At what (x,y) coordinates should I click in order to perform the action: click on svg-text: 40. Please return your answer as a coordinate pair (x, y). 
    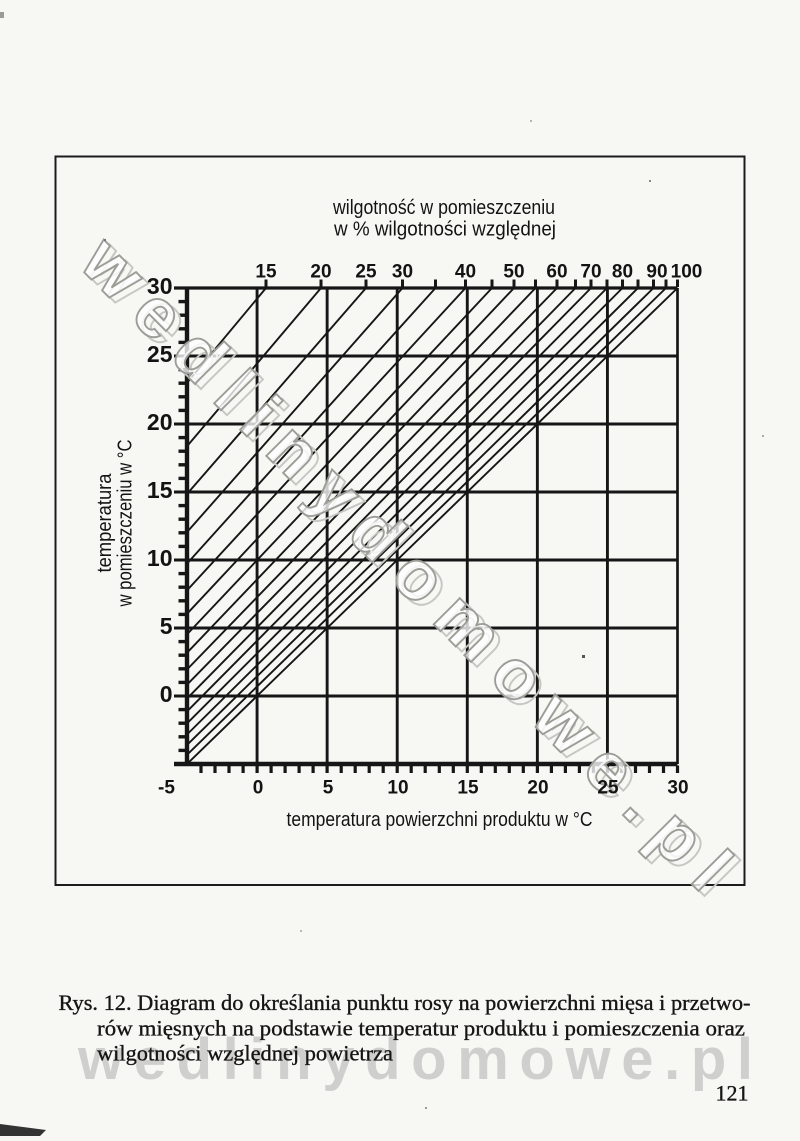
    Looking at the image, I should click on (465, 272).